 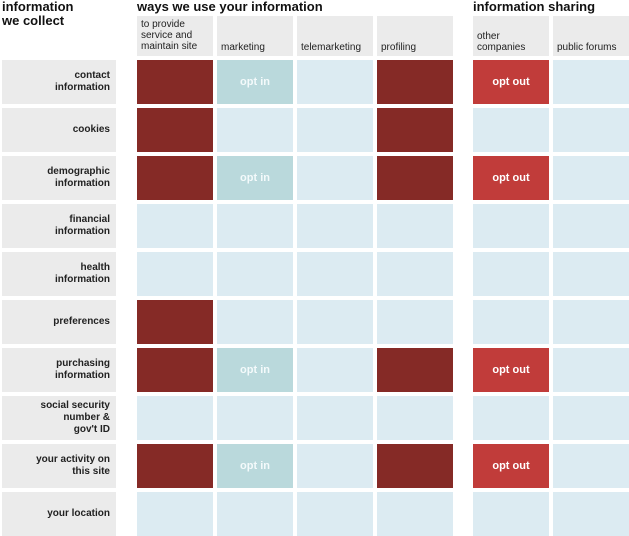 I want to click on row-label: cookies, so click(x=59, y=130).